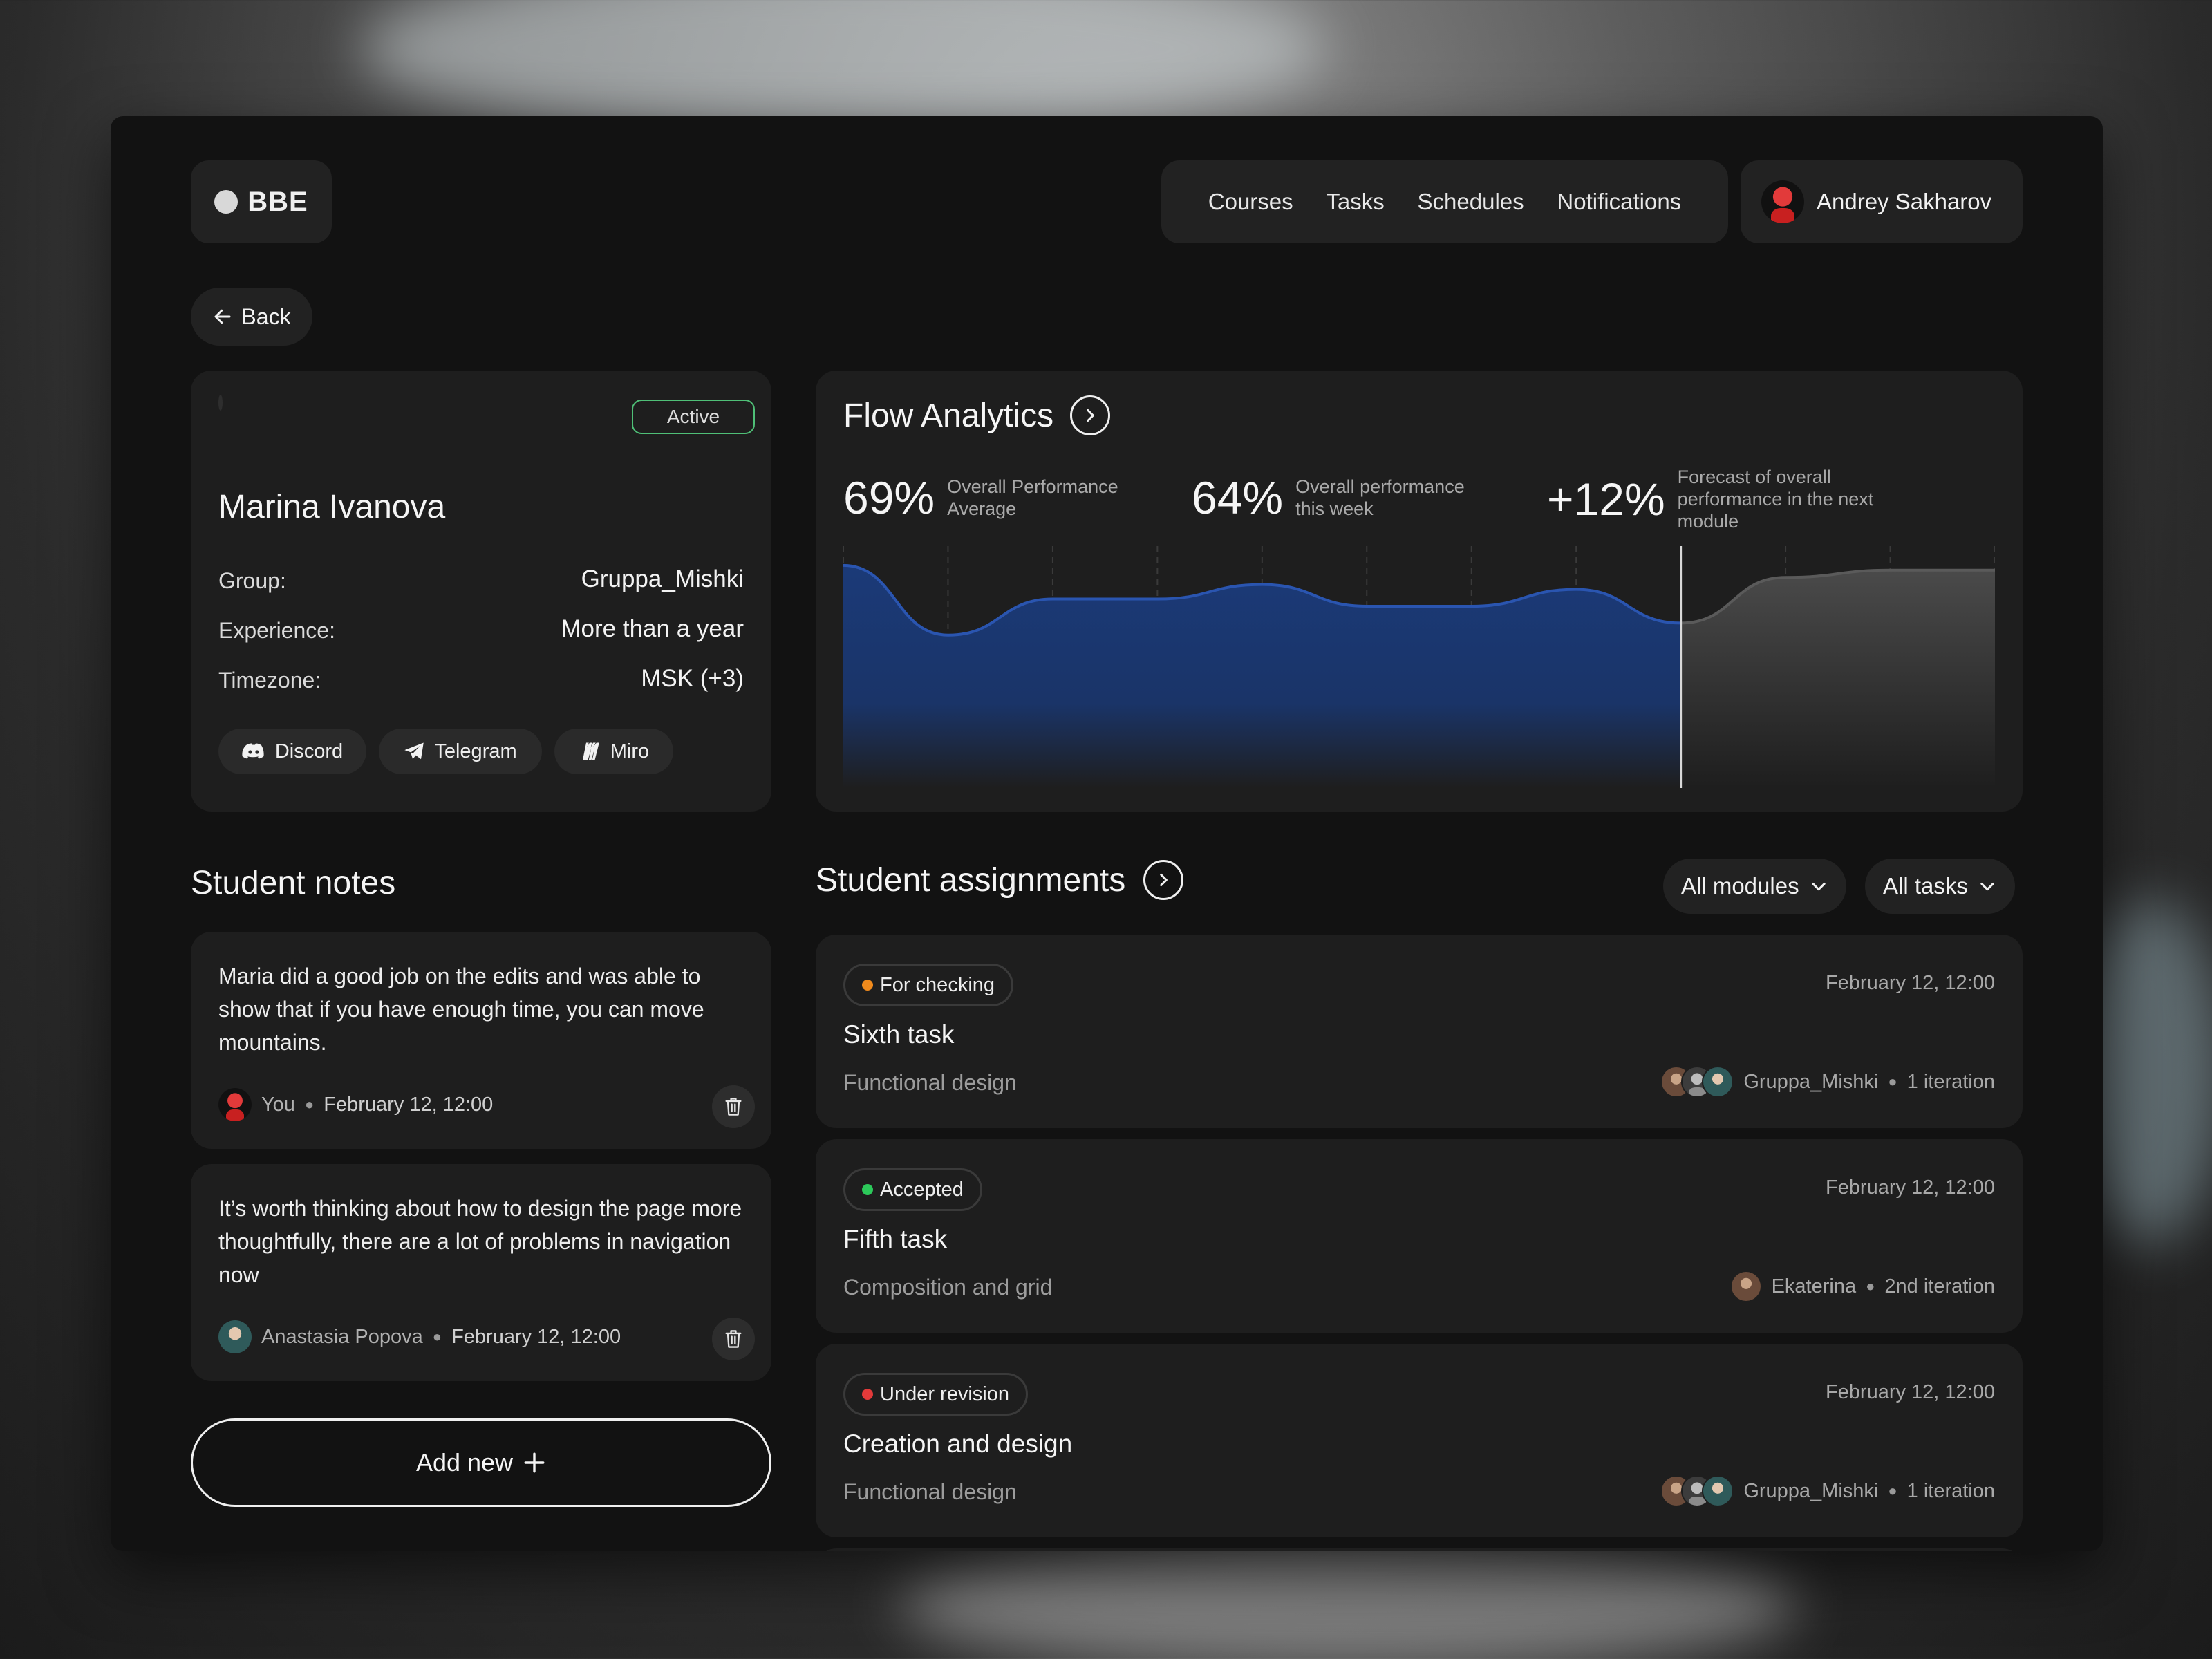  Describe the element at coordinates (414, 751) in the screenshot. I see `telegram-icon` at that location.